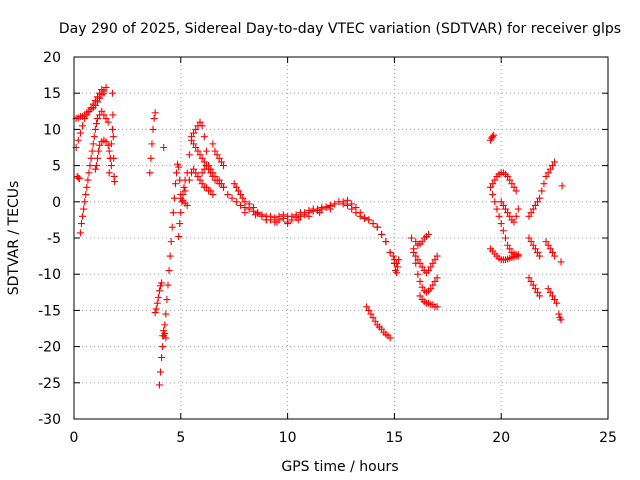  I want to click on x-axis-label: GPS time / hours, so click(339, 467).